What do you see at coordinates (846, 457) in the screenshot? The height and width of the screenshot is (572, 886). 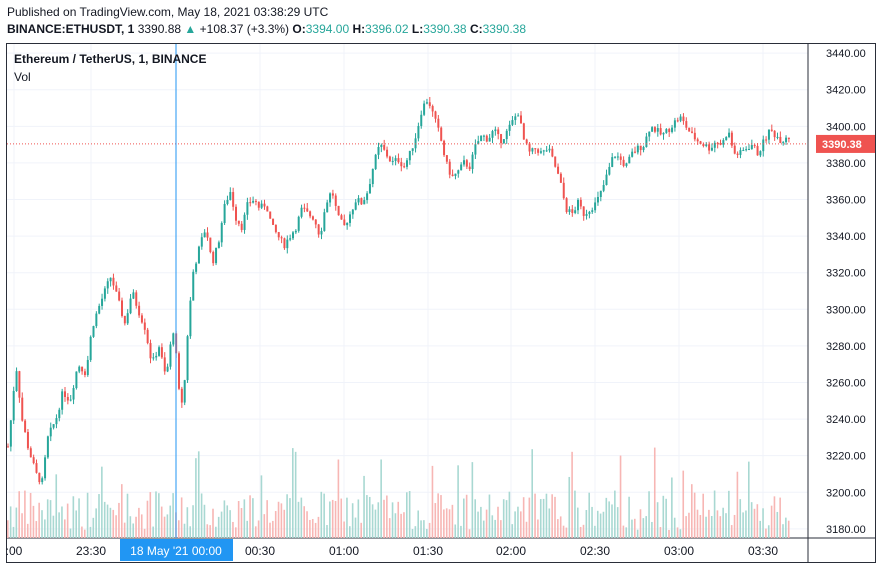 I see `y-tick-label: 3220.00` at bounding box center [846, 457].